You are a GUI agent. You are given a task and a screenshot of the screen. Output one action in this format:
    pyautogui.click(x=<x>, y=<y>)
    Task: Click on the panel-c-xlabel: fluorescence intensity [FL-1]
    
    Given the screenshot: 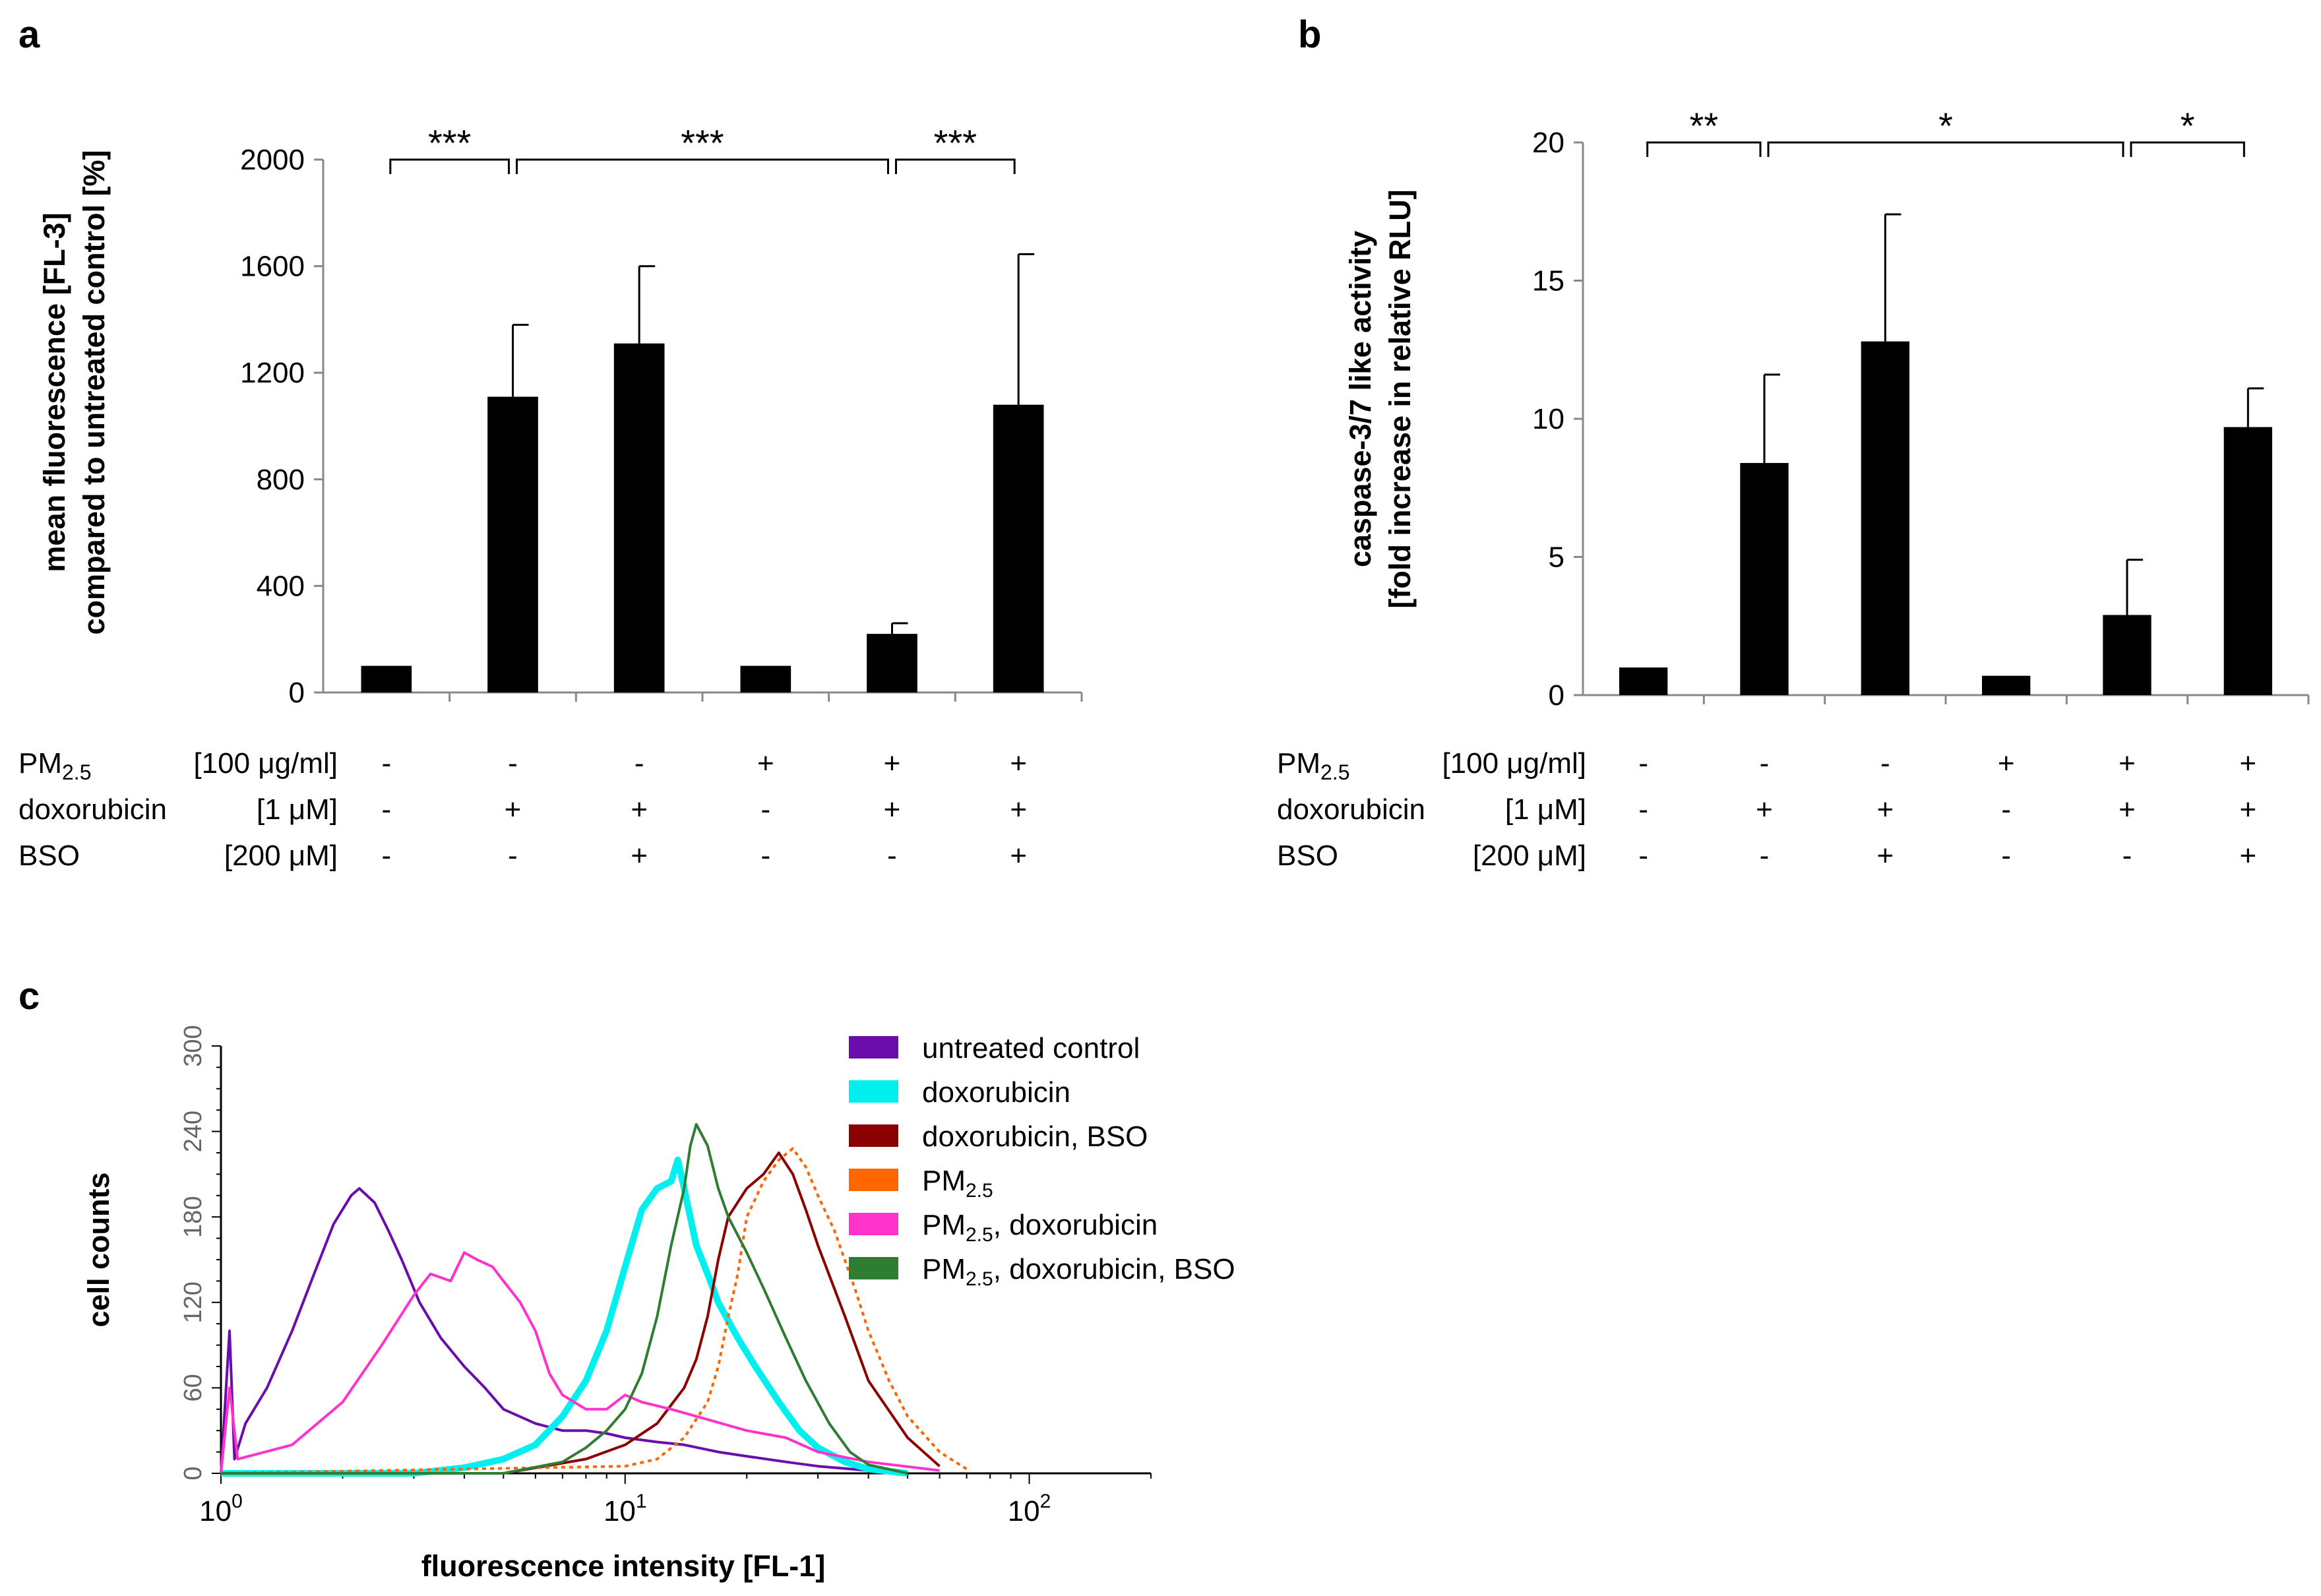 What is the action you would take?
    pyautogui.click(x=623, y=1566)
    